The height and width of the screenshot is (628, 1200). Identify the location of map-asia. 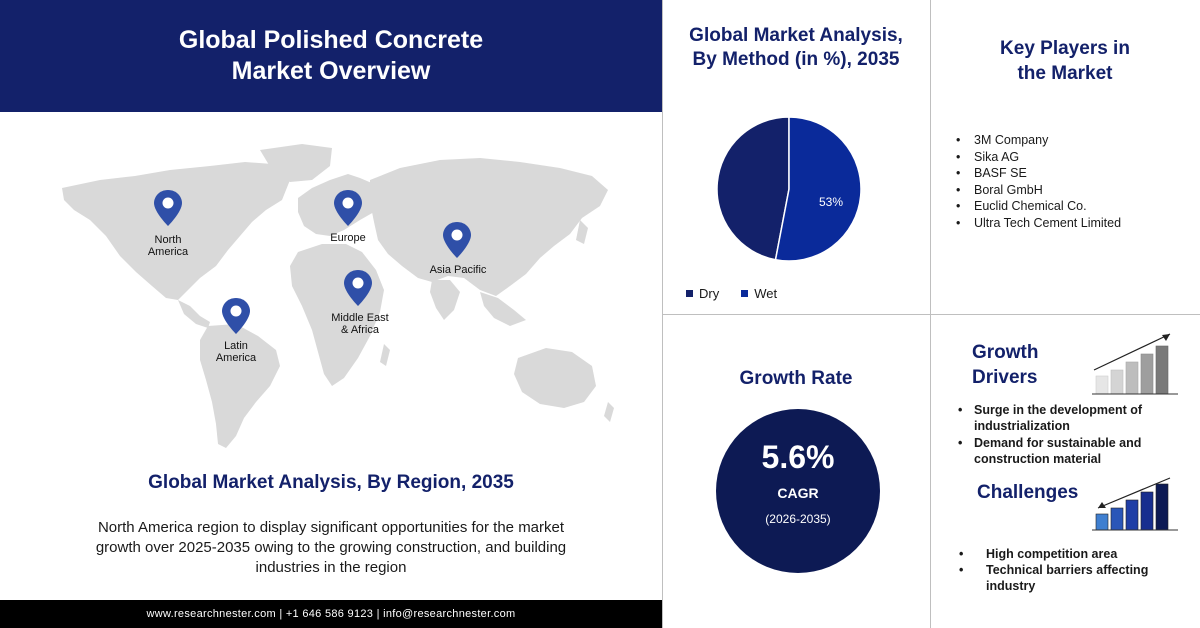
(489, 227).